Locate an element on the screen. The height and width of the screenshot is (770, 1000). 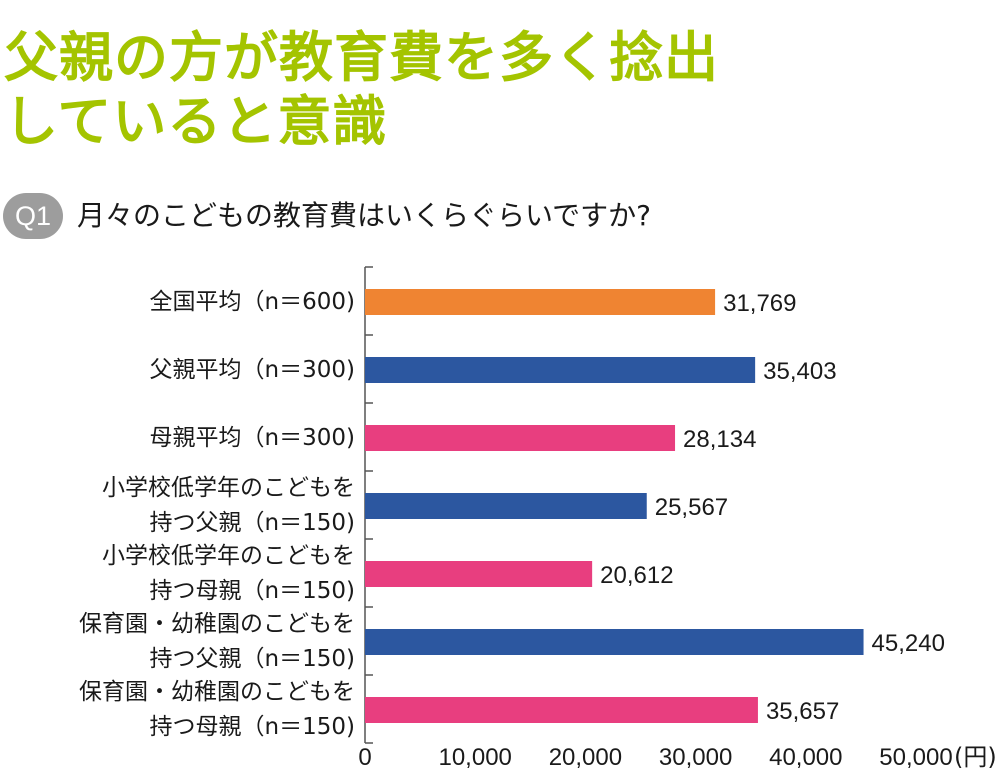
category-label: 保育園・幼稚園のこどもを持つ母親（n＝150) is located at coordinates (177, 710).